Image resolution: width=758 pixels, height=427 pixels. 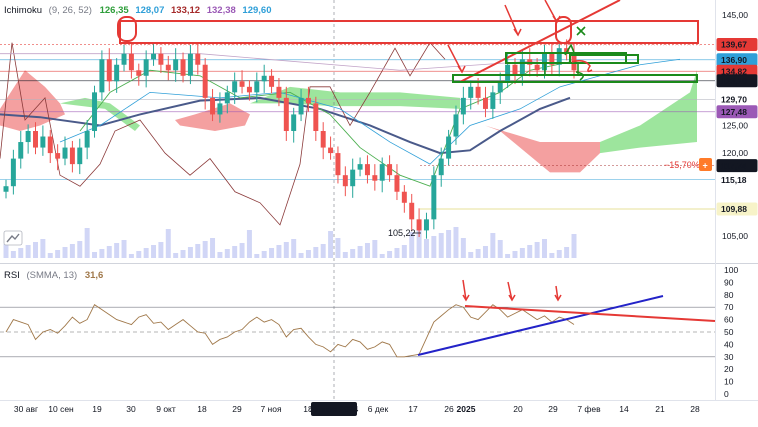 I want to click on blue-rsi-trendline, so click(x=540, y=325).